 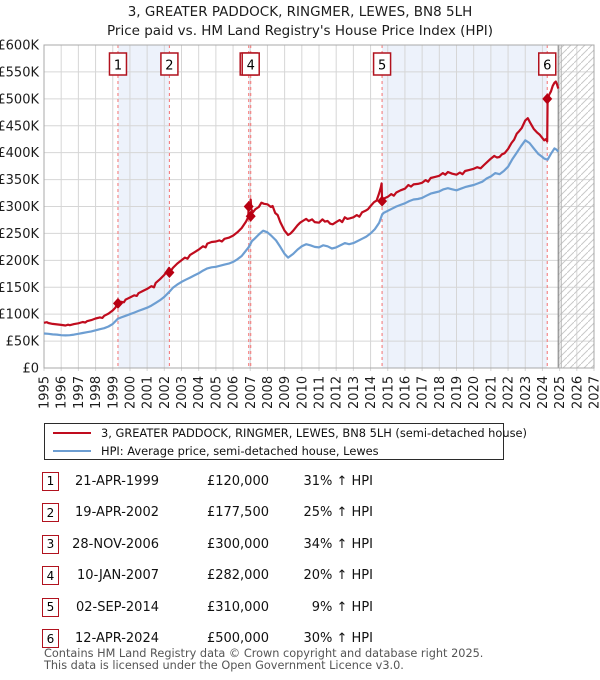 I want to click on sale-date: 12-APR-2024, so click(x=117, y=639).